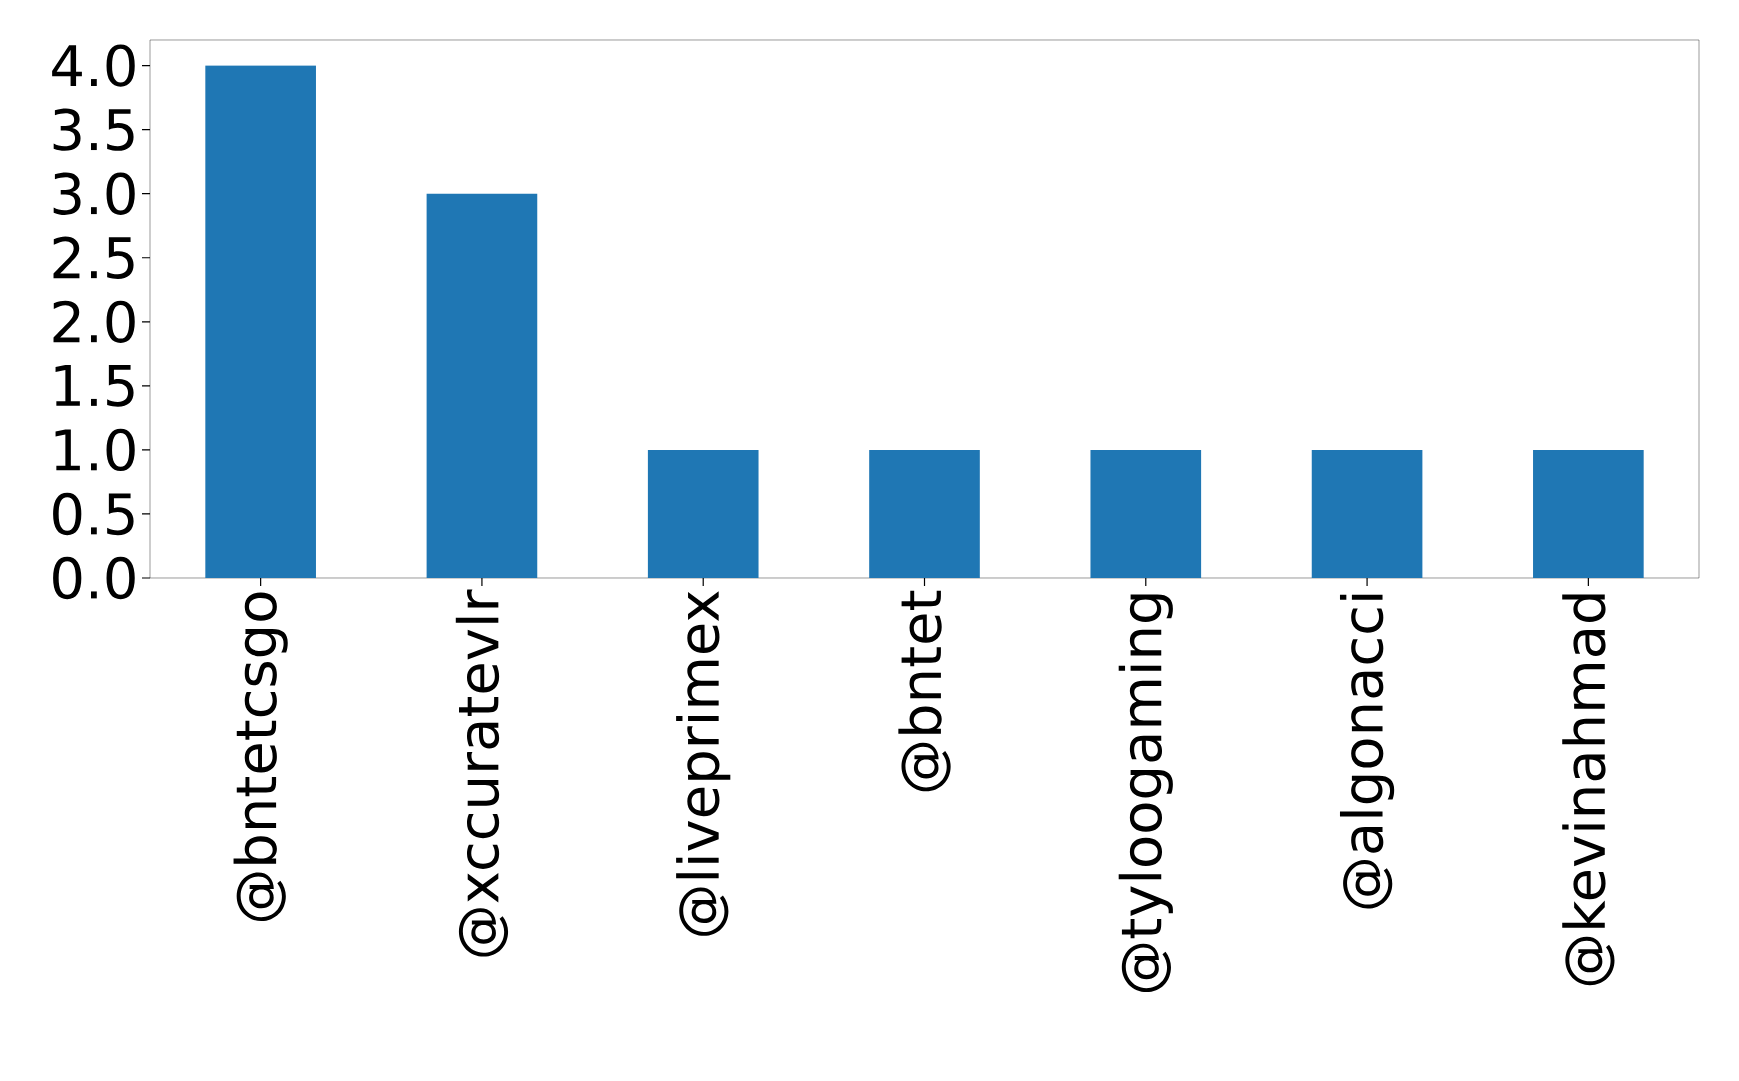 This screenshot has width=1739, height=1081. I want to click on y-tick-label: 1.5, so click(94, 386).